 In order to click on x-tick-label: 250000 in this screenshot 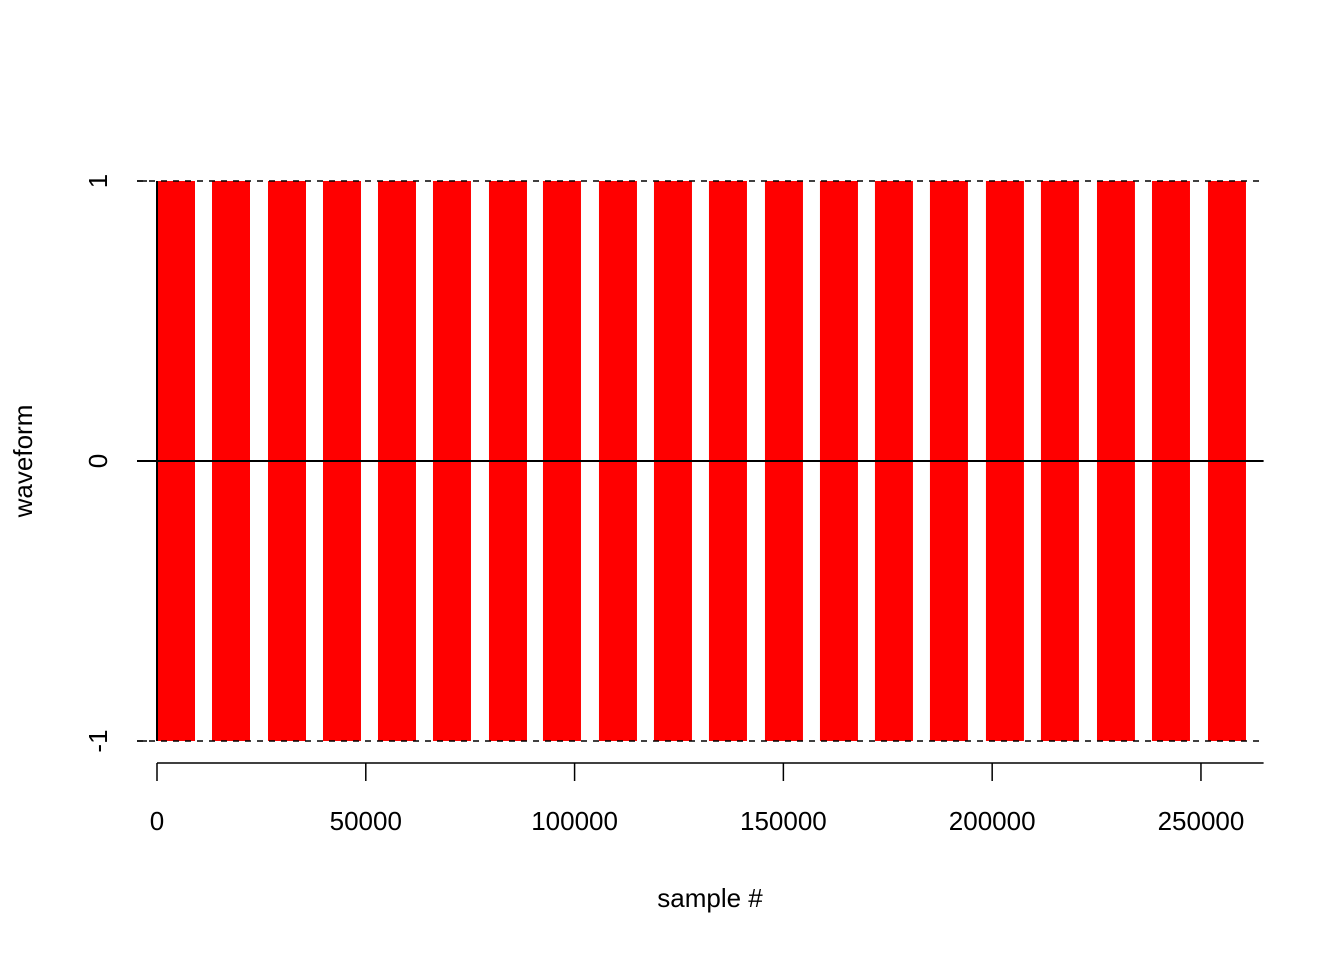, I will do `click(1201, 821)`.